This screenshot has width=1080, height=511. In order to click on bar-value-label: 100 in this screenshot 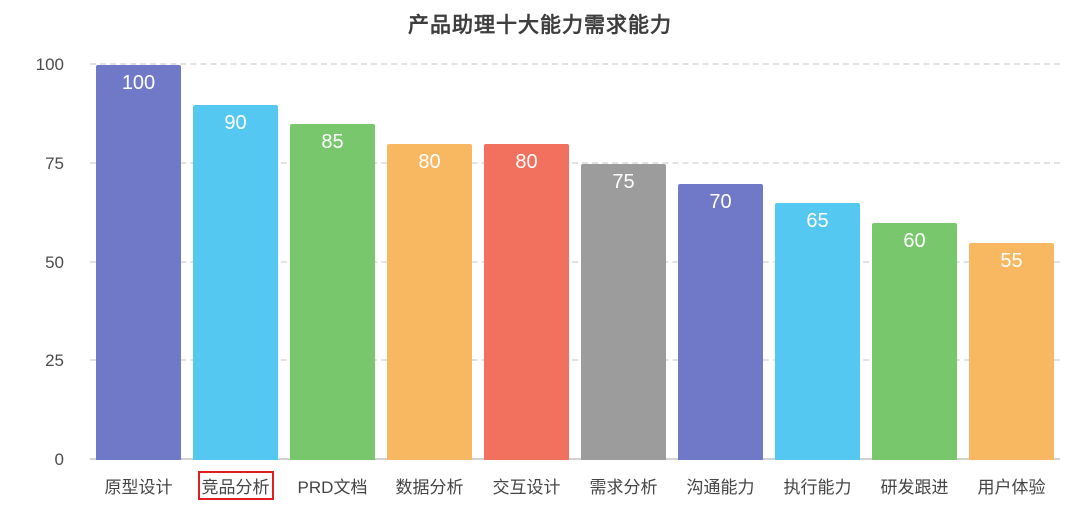, I will do `click(138, 83)`.